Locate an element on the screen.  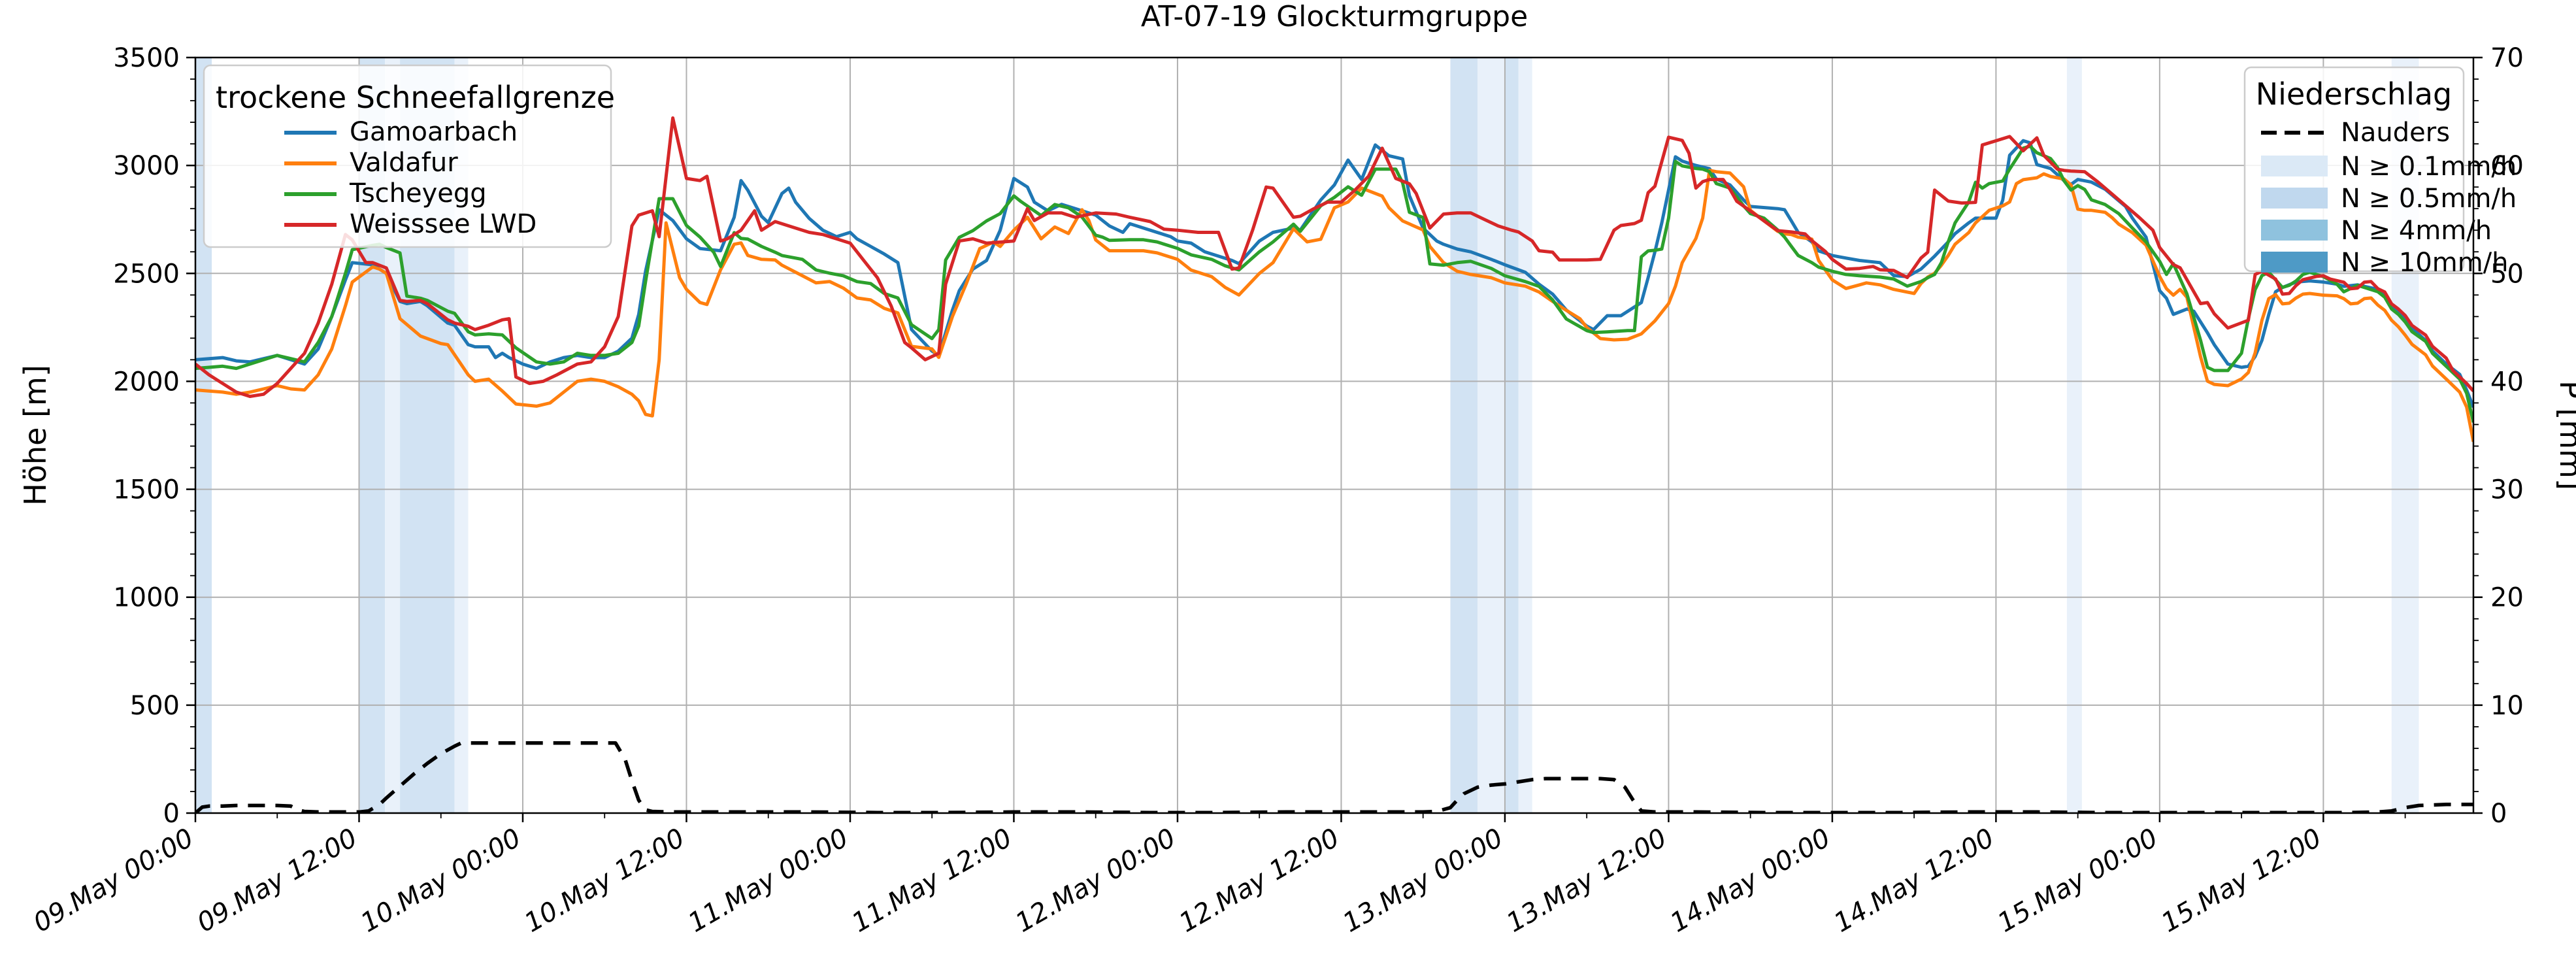
y-left-tick-label: 0 is located at coordinates (171, 814).